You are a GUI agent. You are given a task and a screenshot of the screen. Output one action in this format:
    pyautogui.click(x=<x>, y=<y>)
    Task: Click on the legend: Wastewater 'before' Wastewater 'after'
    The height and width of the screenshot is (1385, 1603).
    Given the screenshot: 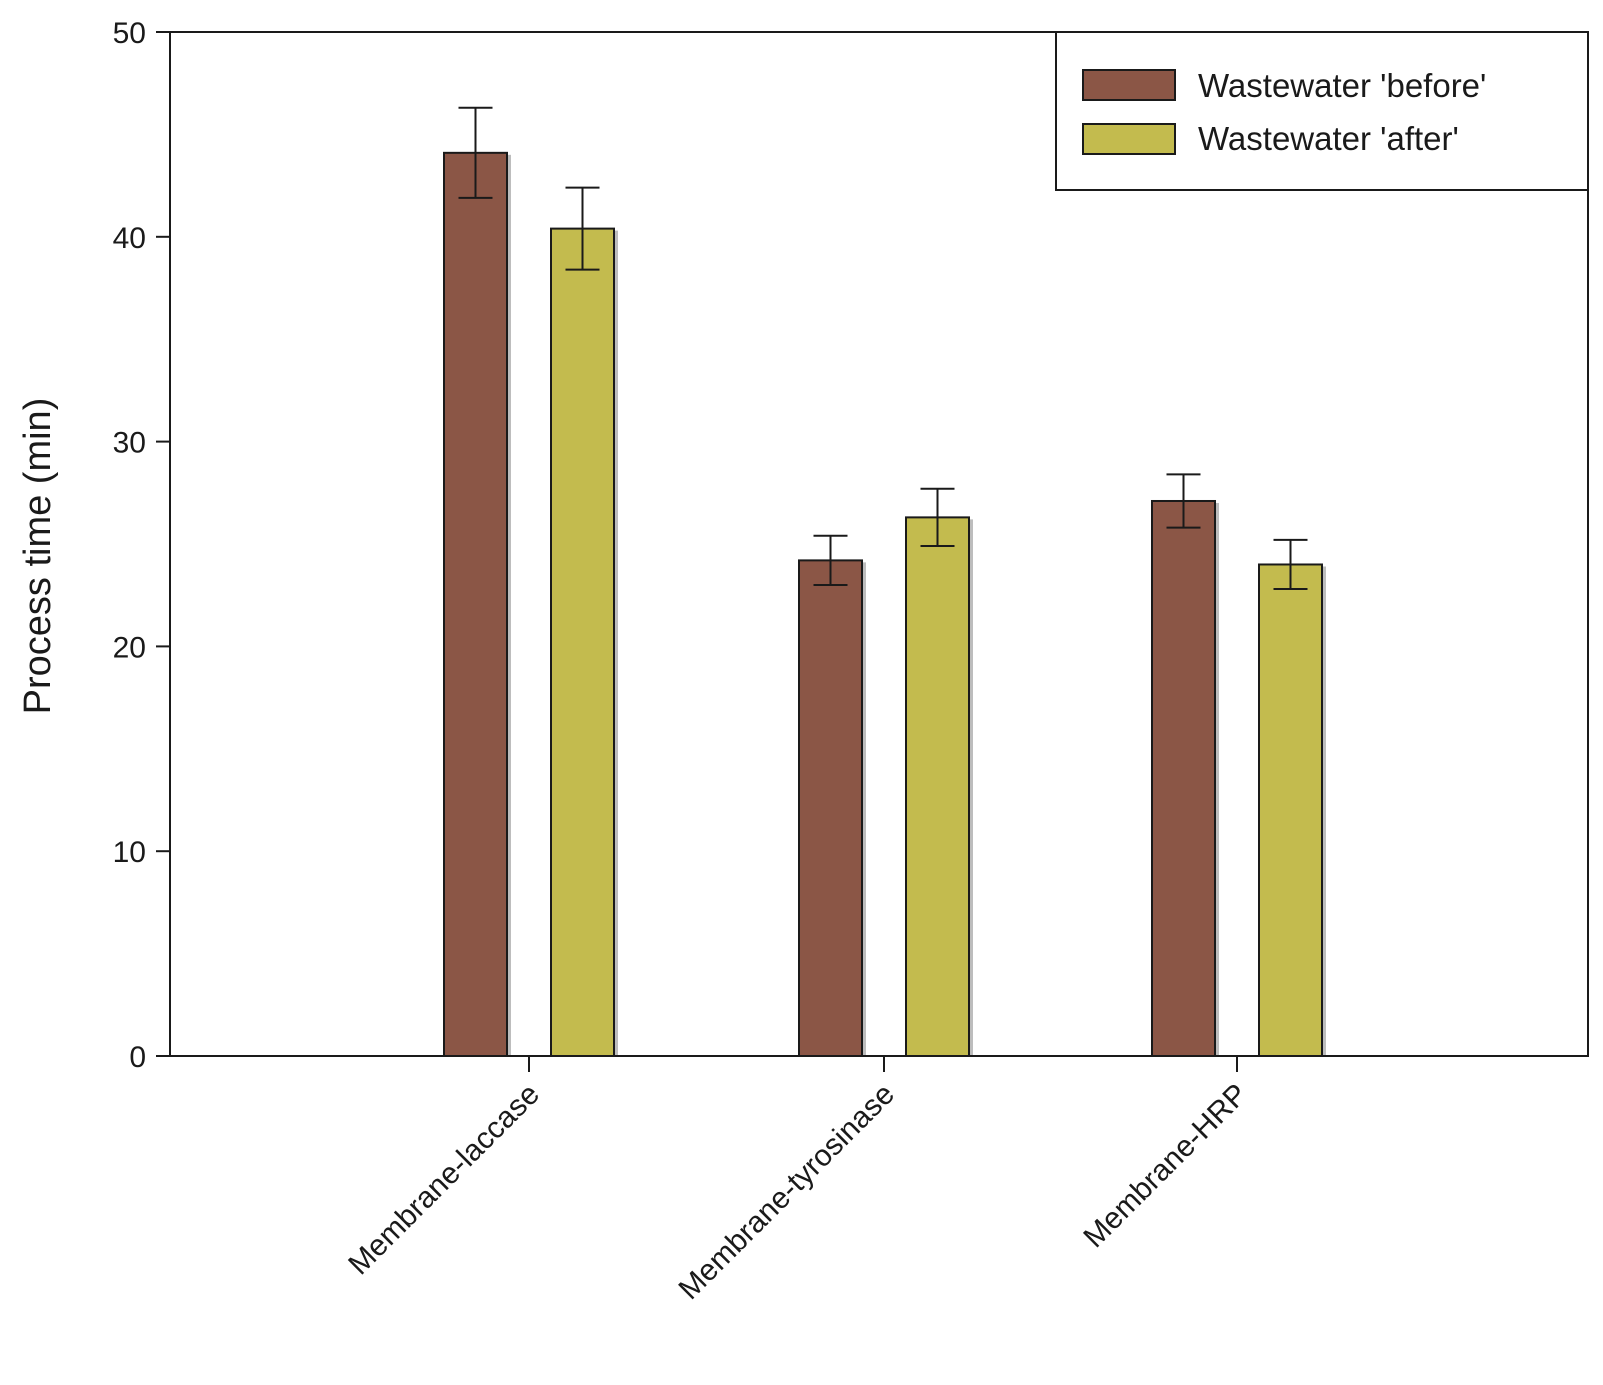 What is the action you would take?
    pyautogui.click(x=1322, y=111)
    